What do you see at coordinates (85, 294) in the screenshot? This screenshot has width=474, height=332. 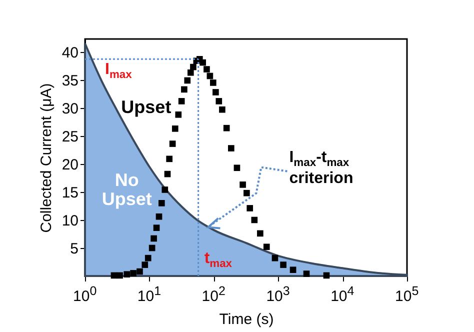 I see `x-tick-label: 10$^{0}$` at bounding box center [85, 294].